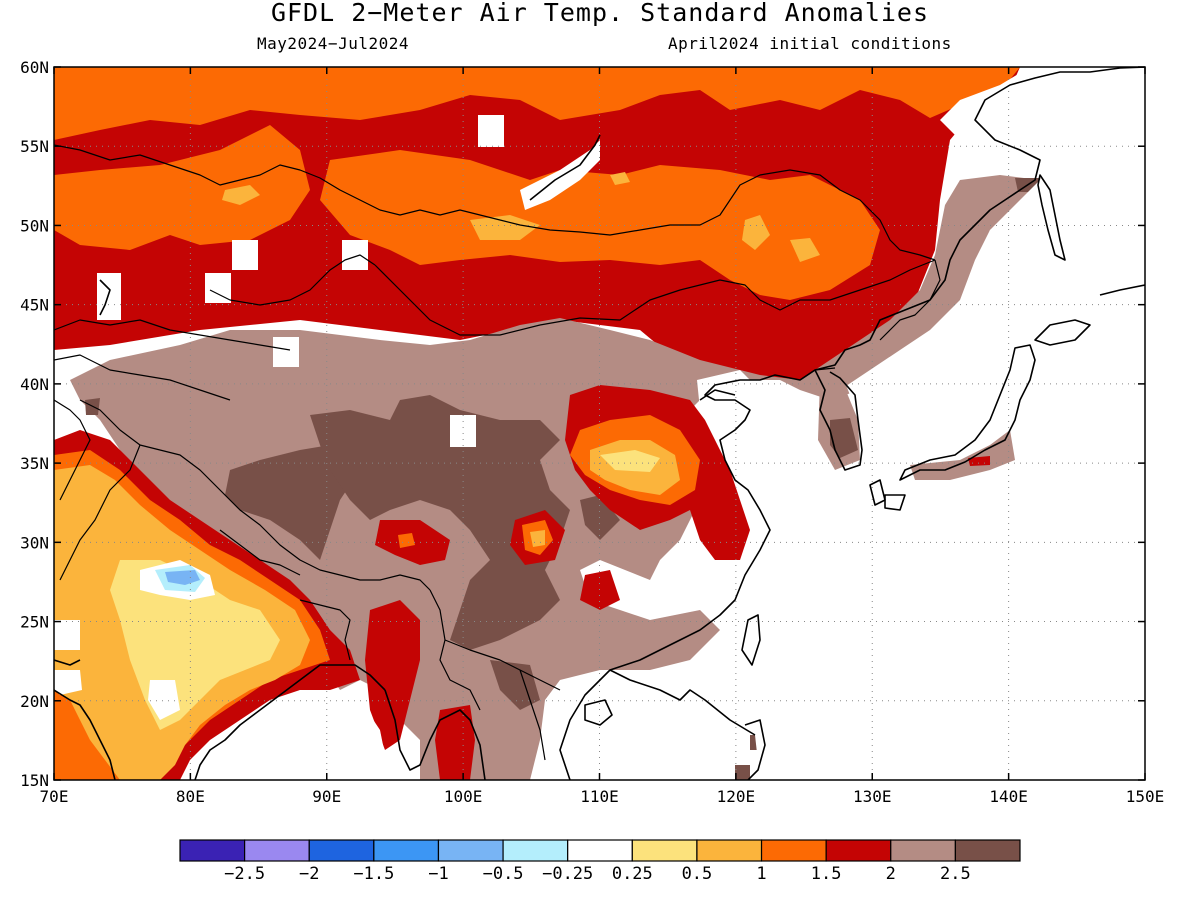 The height and width of the screenshot is (900, 1200). I want to click on colorbar-label: 0.25, so click(632, 874).